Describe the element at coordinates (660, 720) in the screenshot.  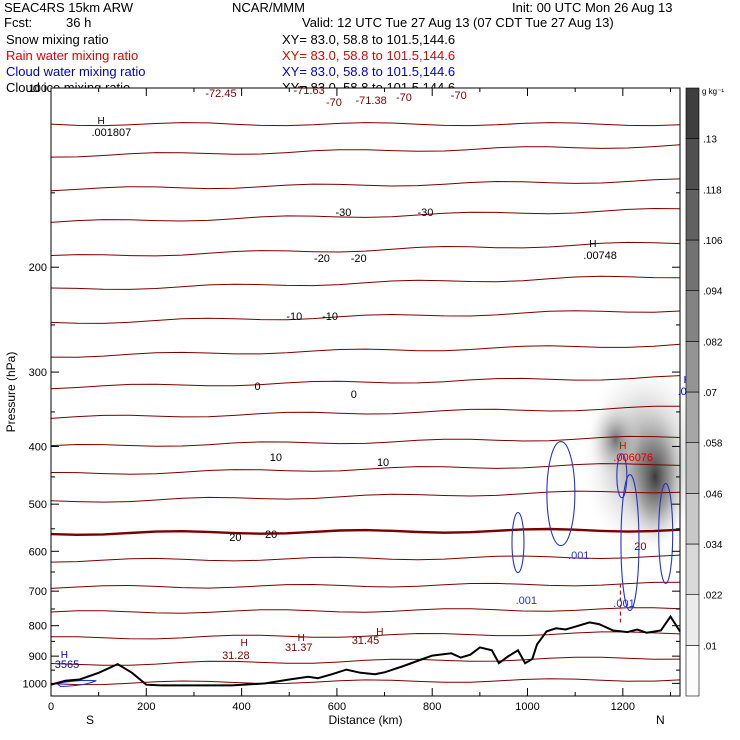
I see `x-end-label-north: N` at that location.